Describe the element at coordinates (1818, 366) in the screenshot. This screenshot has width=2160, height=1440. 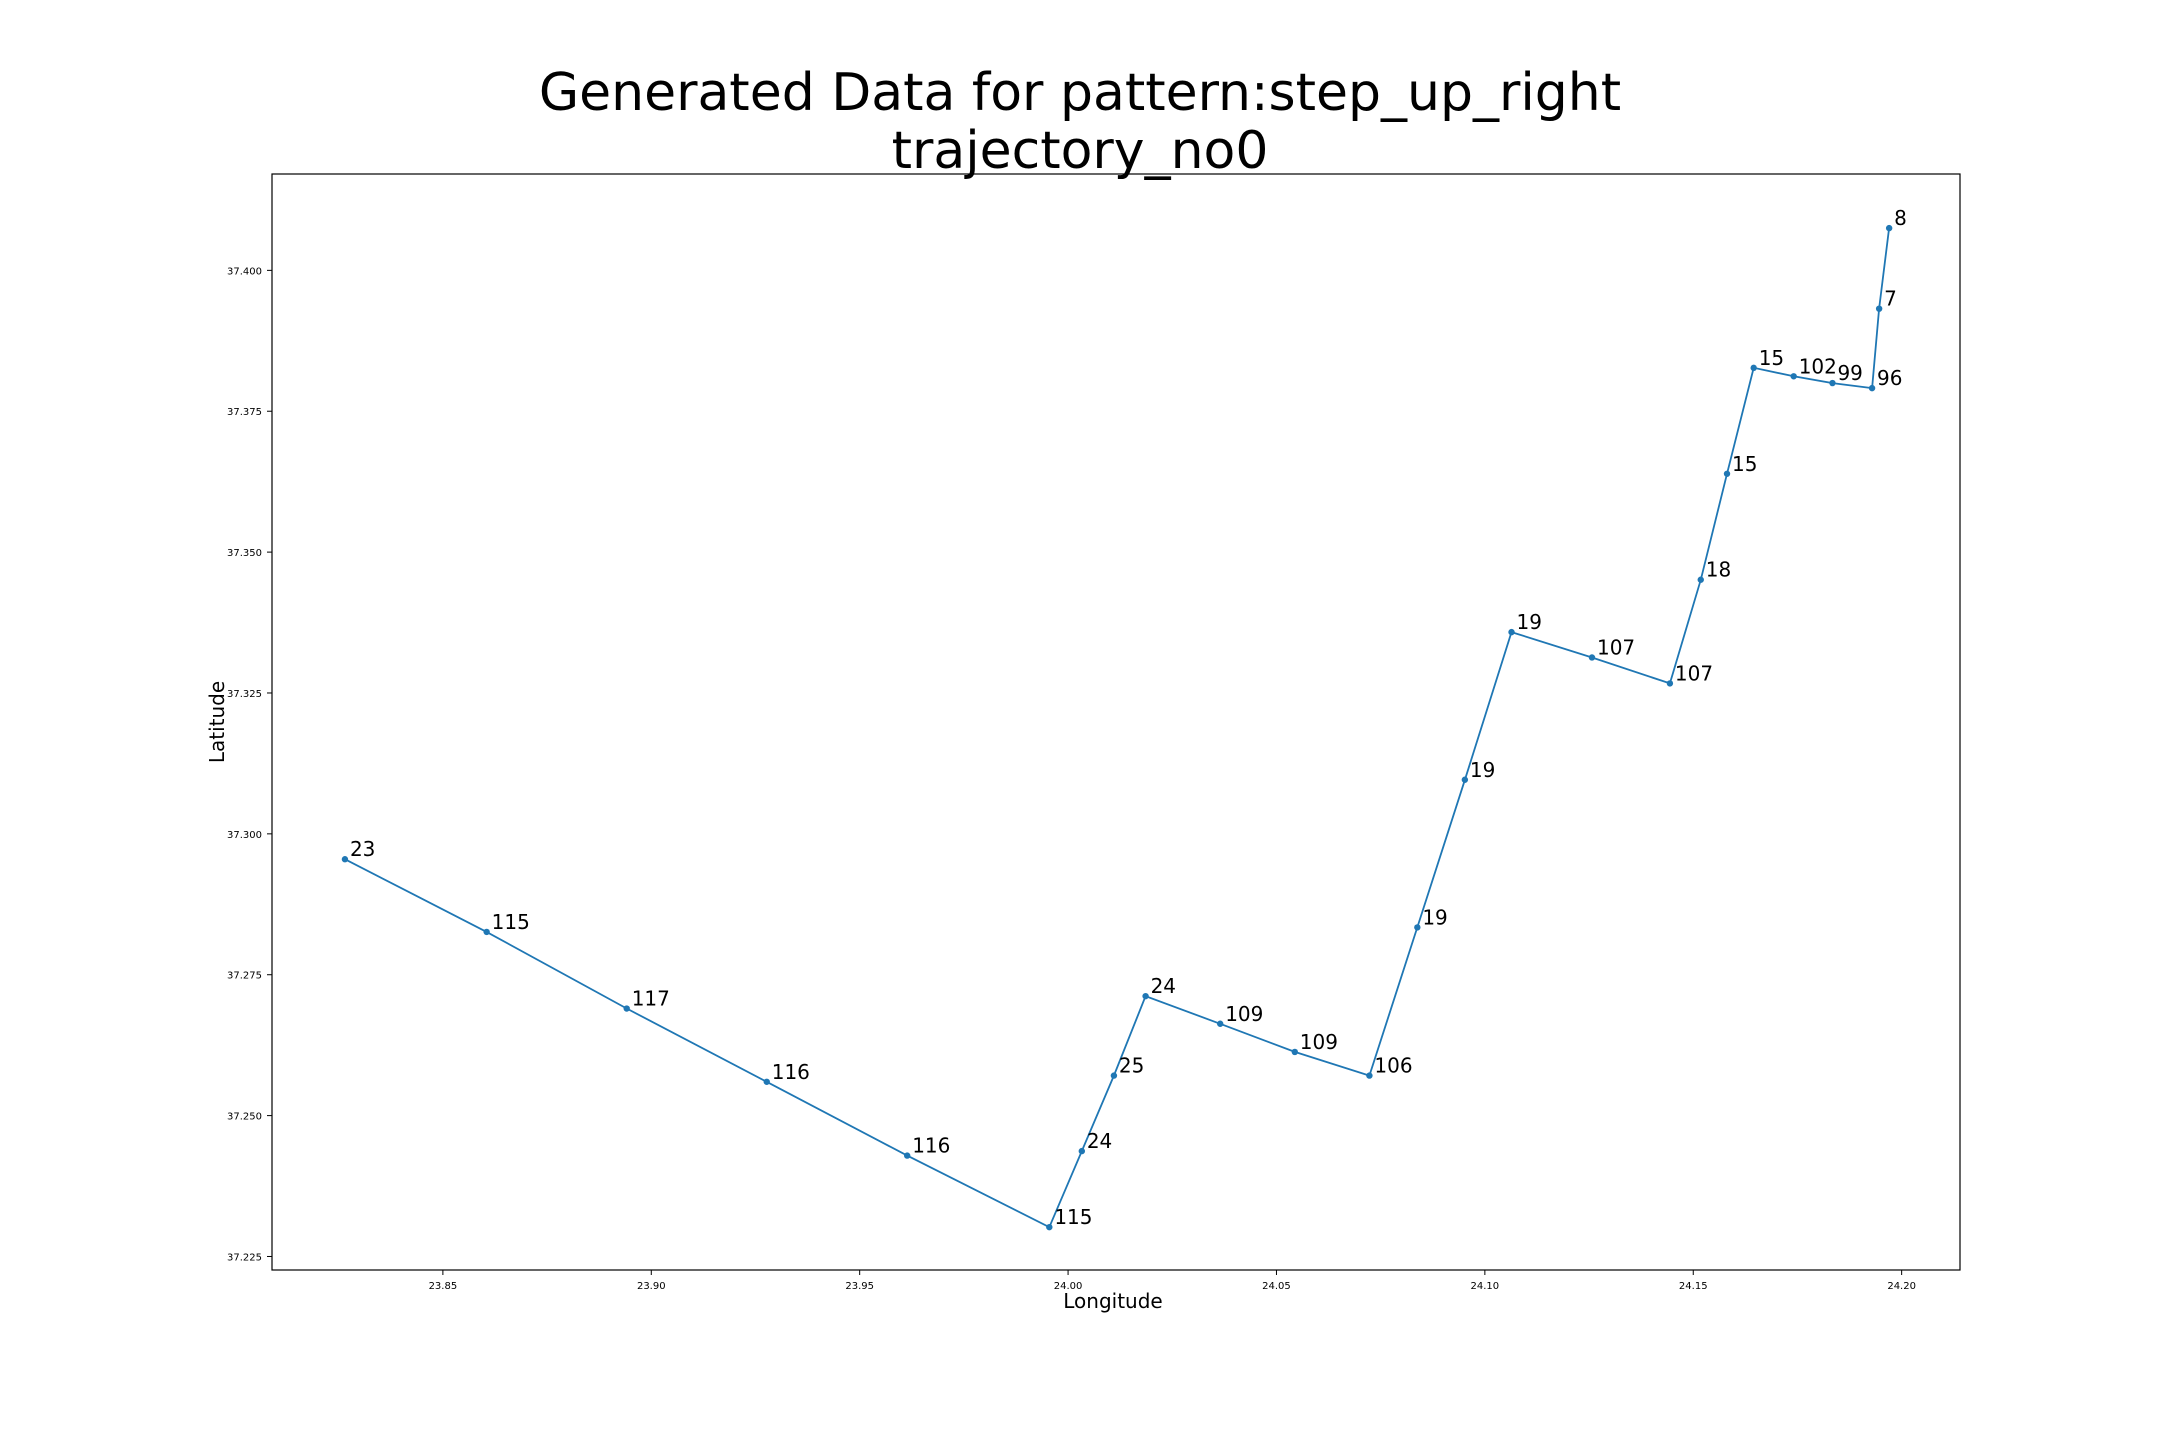
I see `point-label: 102` at that location.